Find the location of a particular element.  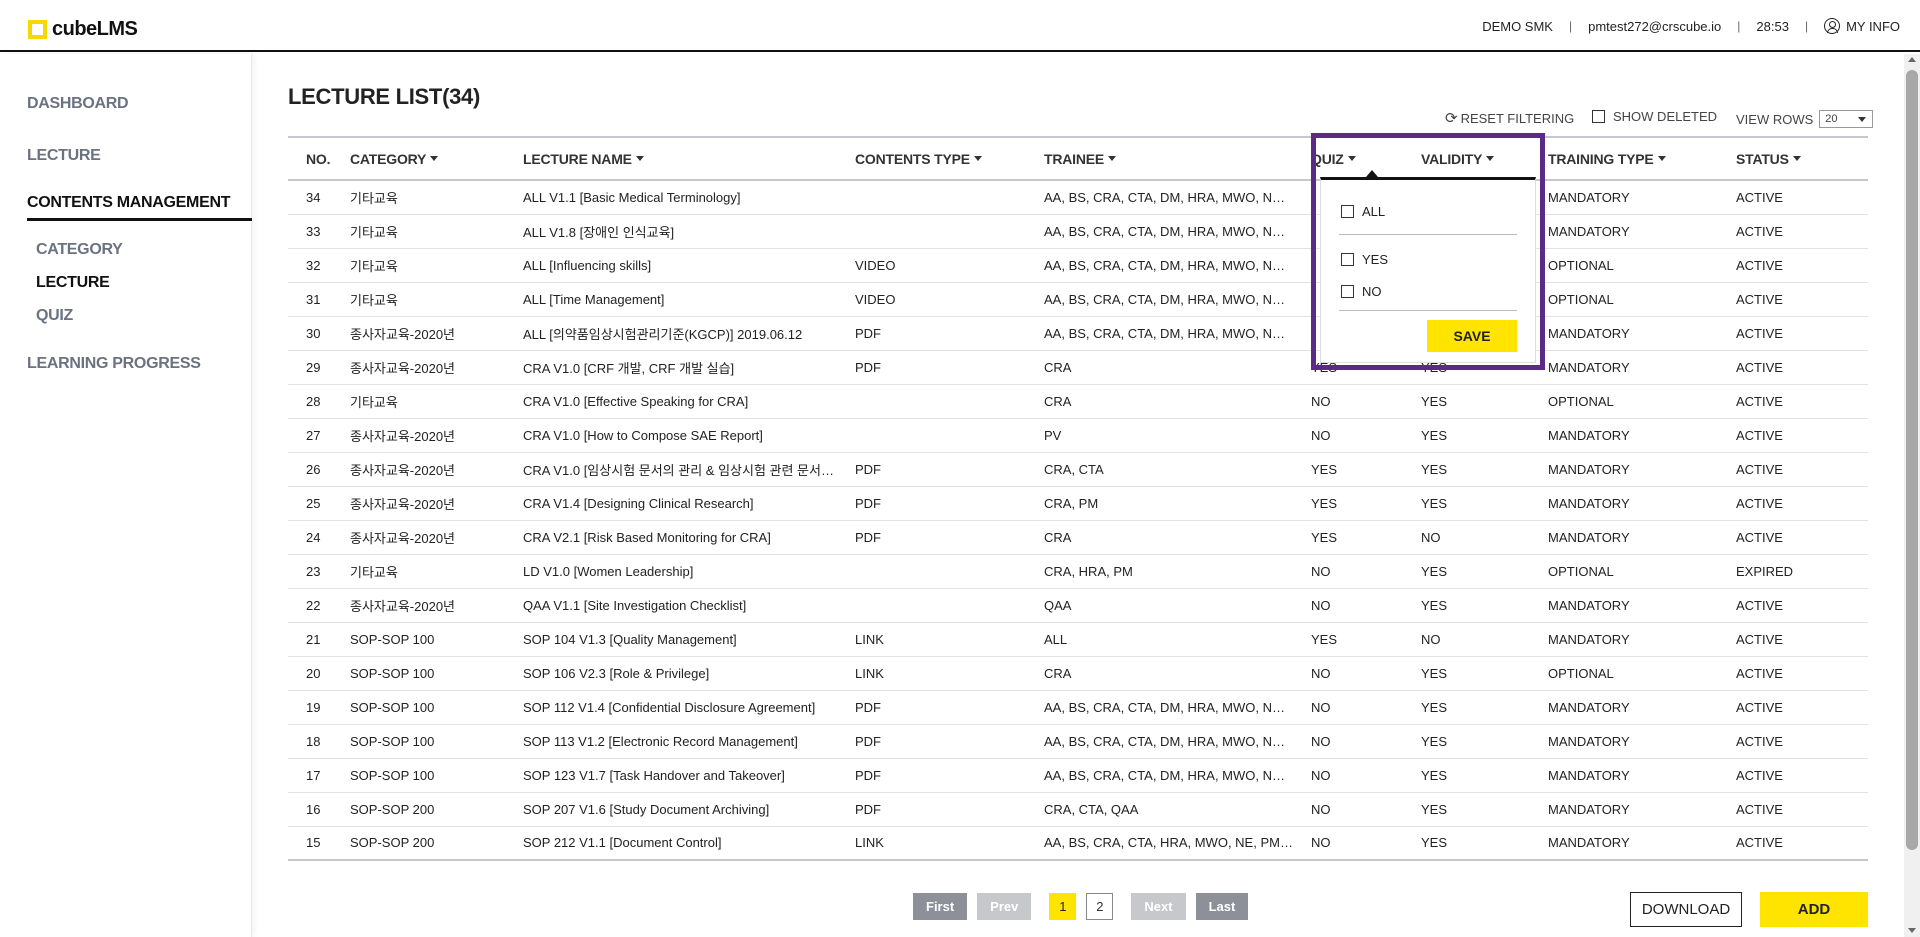

sidebar-subitem-lecture: LECTURE is located at coordinates (73, 282).